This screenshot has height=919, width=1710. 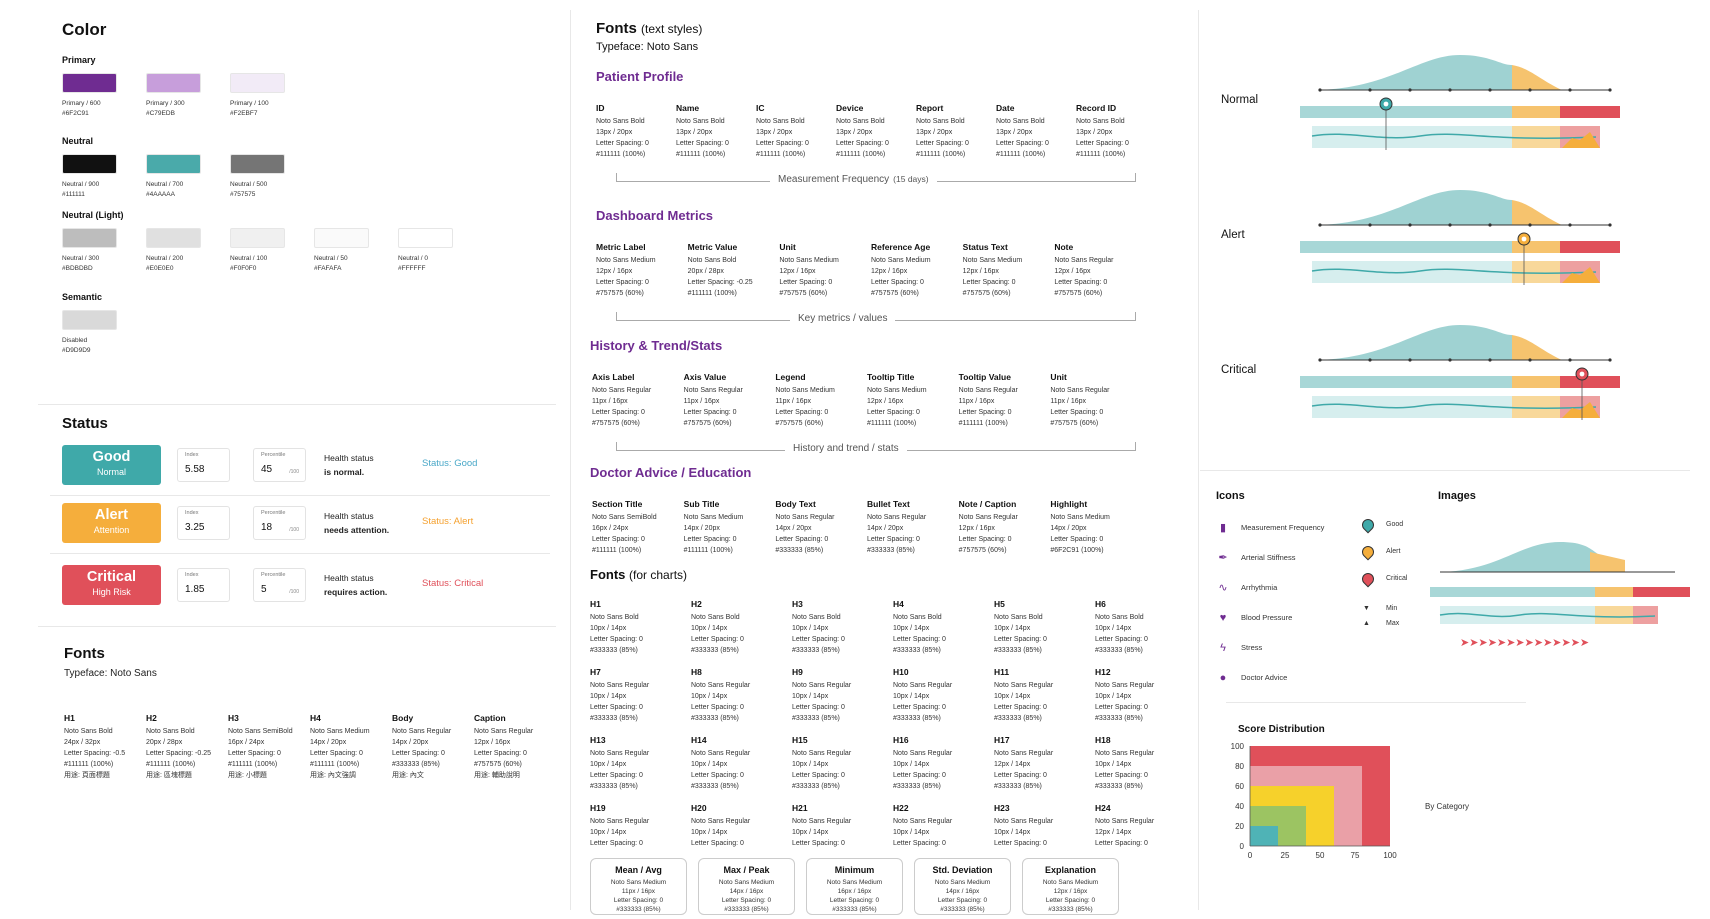 What do you see at coordinates (787, 247) in the screenshot?
I see `font-spec-heading: Unit` at bounding box center [787, 247].